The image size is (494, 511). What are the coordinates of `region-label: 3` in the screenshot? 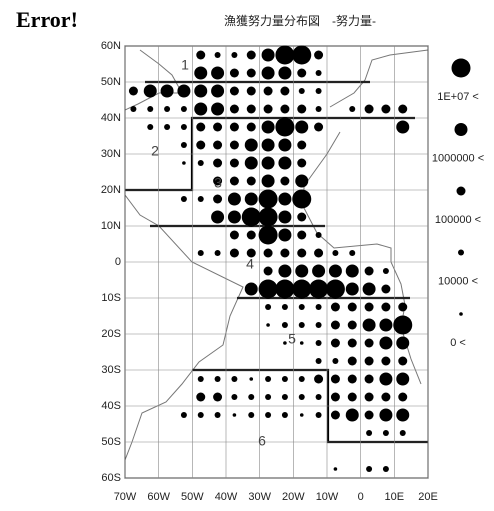 It's located at (218, 183).